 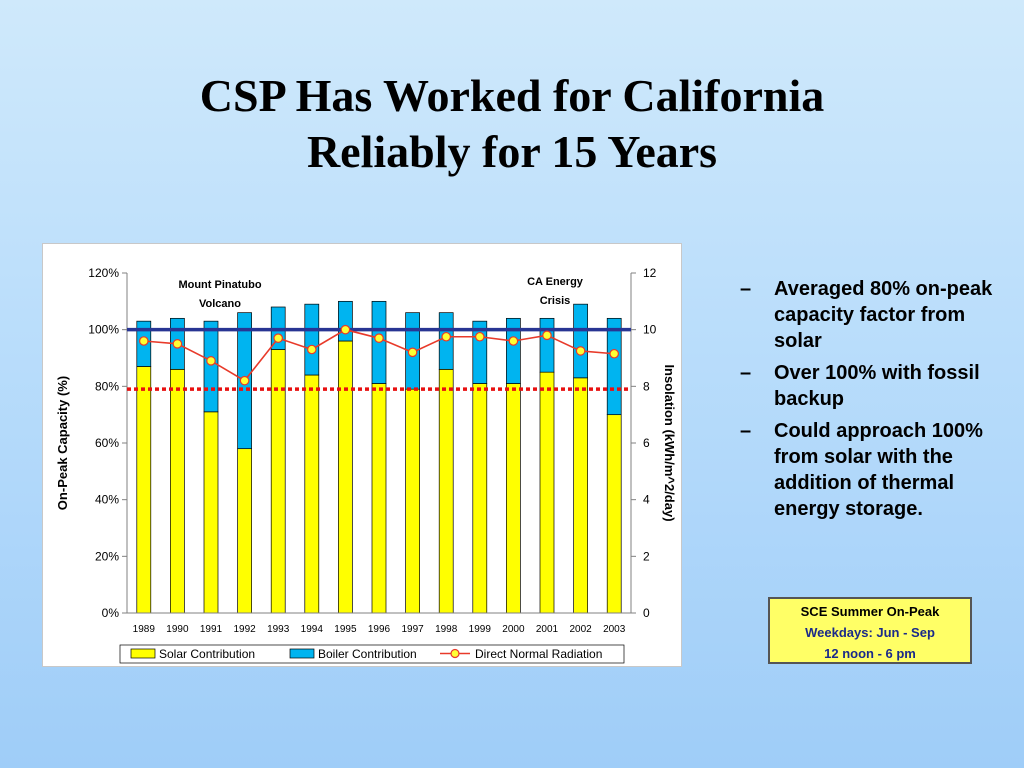 What do you see at coordinates (870, 611) in the screenshot?
I see `sce-box-title: SCE Summer On-Peak` at bounding box center [870, 611].